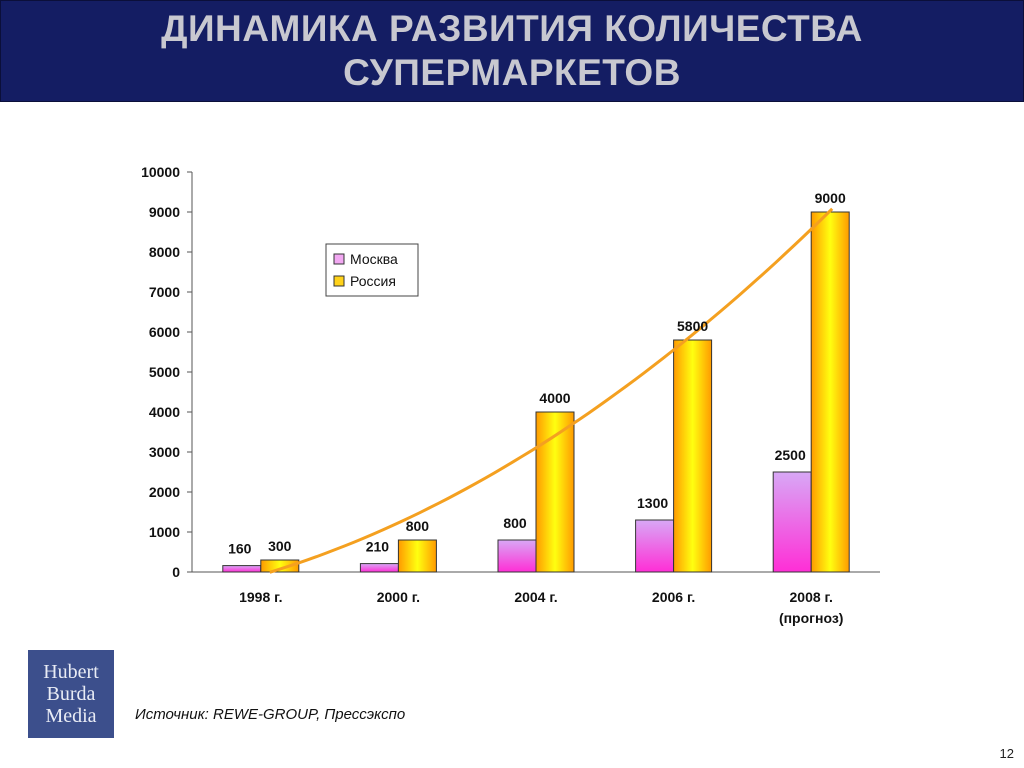 This screenshot has width=1024, height=768. What do you see at coordinates (512, 72) in the screenshot?
I see `page-title-line-2: СУПЕРМАРКЕТОВ` at bounding box center [512, 72].